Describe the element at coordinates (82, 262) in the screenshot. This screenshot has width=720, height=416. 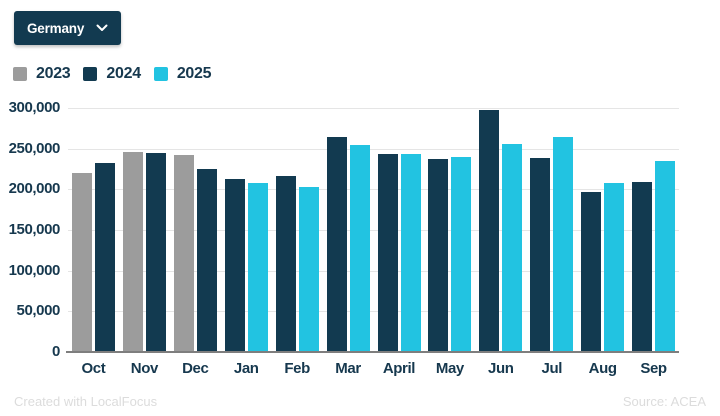
I see `bar-2023-Oct` at that location.